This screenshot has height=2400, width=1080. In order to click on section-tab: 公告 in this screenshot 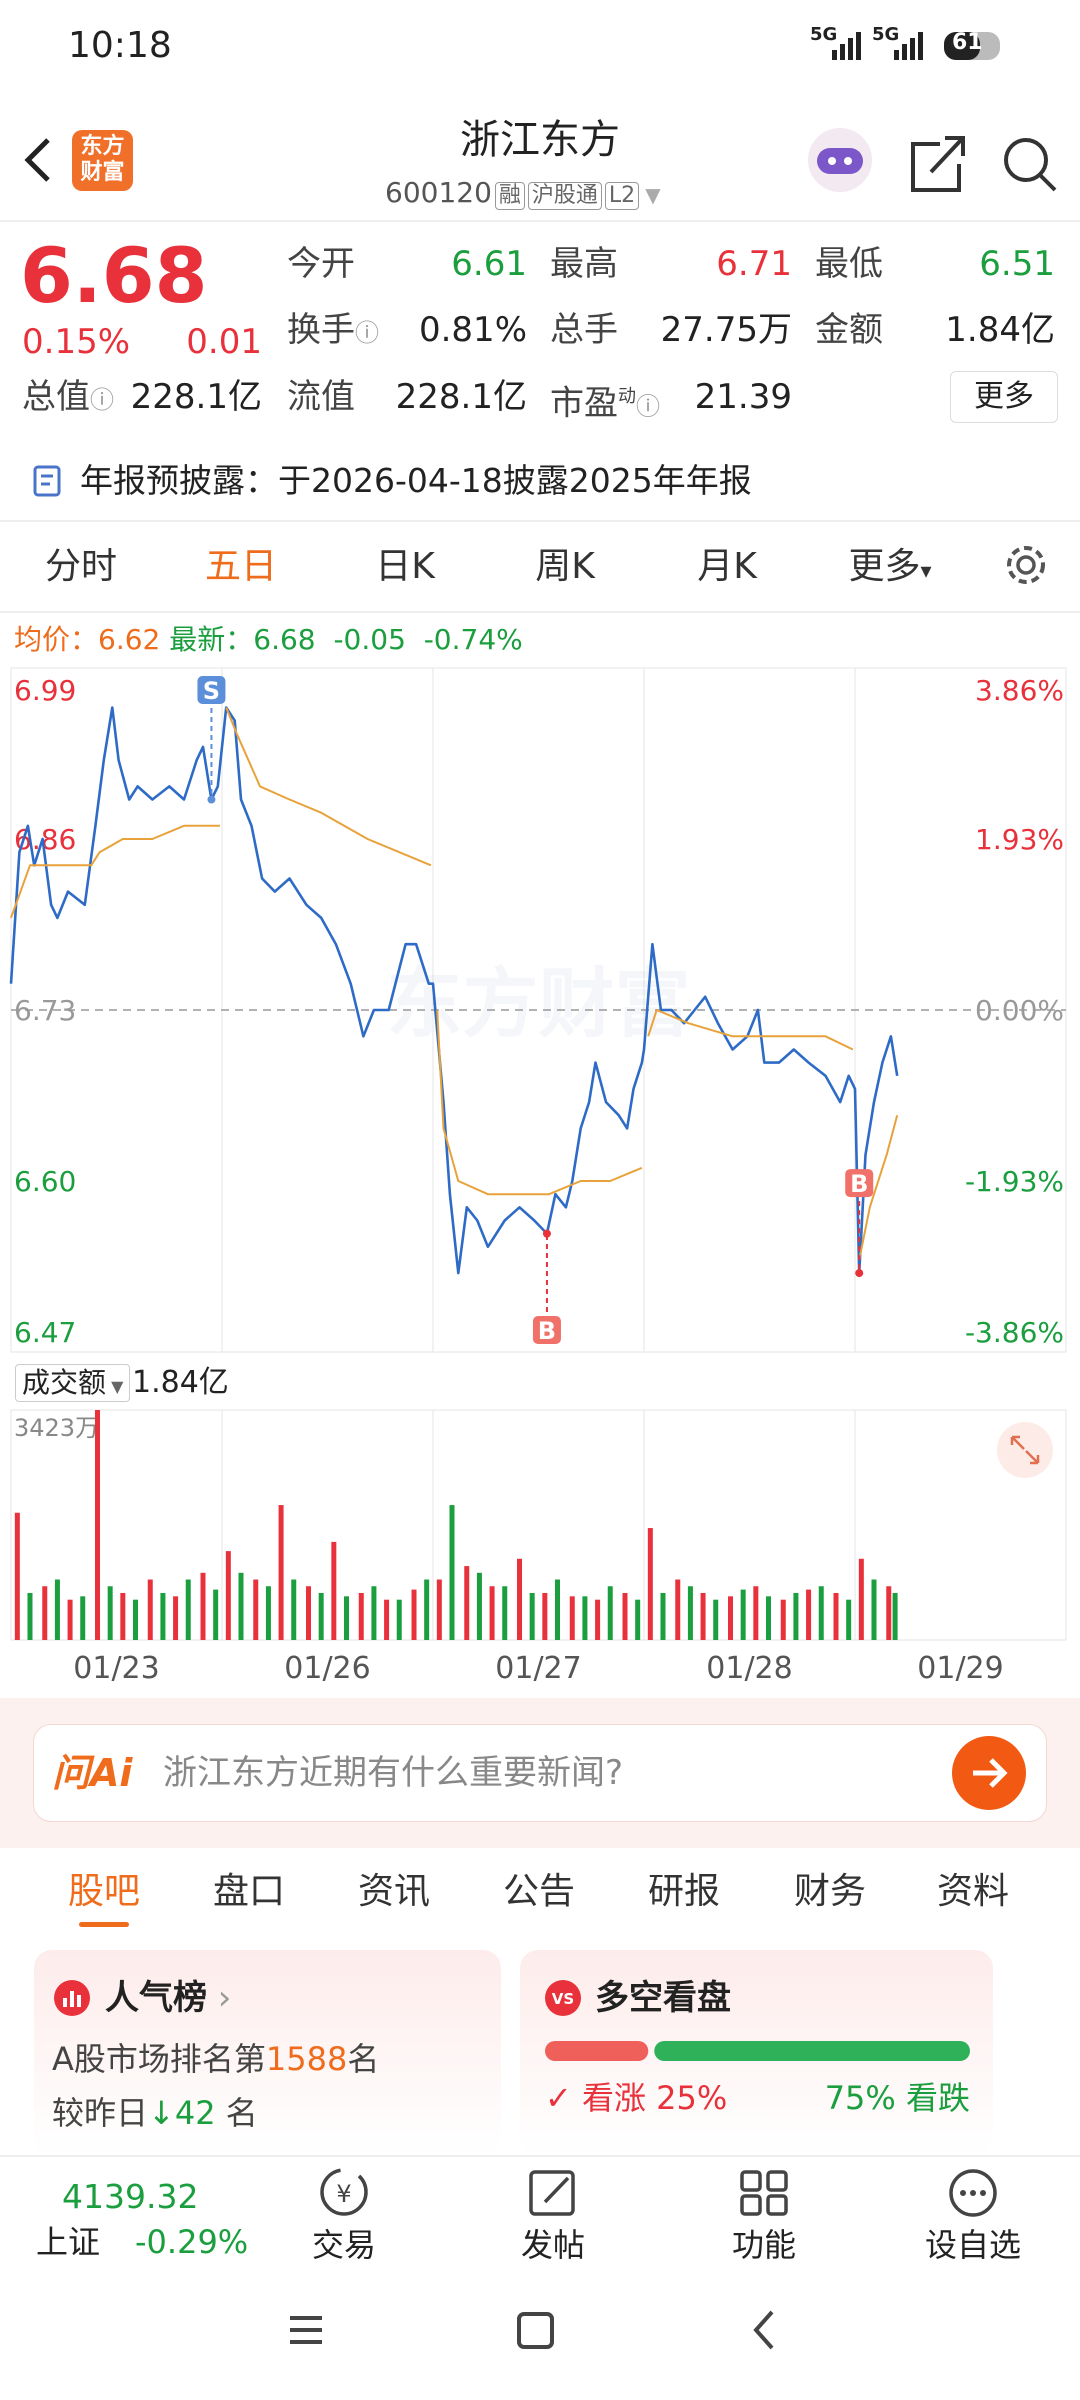, I will do `click(539, 1891)`.